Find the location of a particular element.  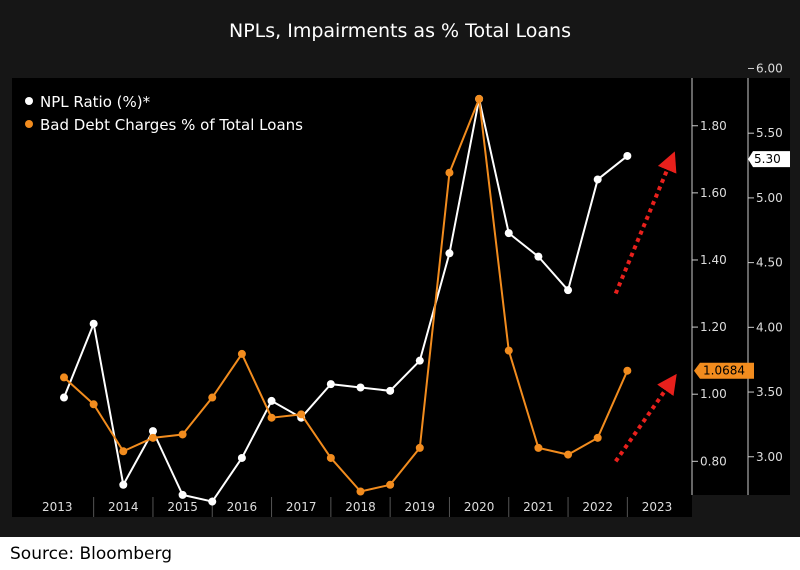

bad-debt-last-value-label: 1.0684 is located at coordinates (724, 371).